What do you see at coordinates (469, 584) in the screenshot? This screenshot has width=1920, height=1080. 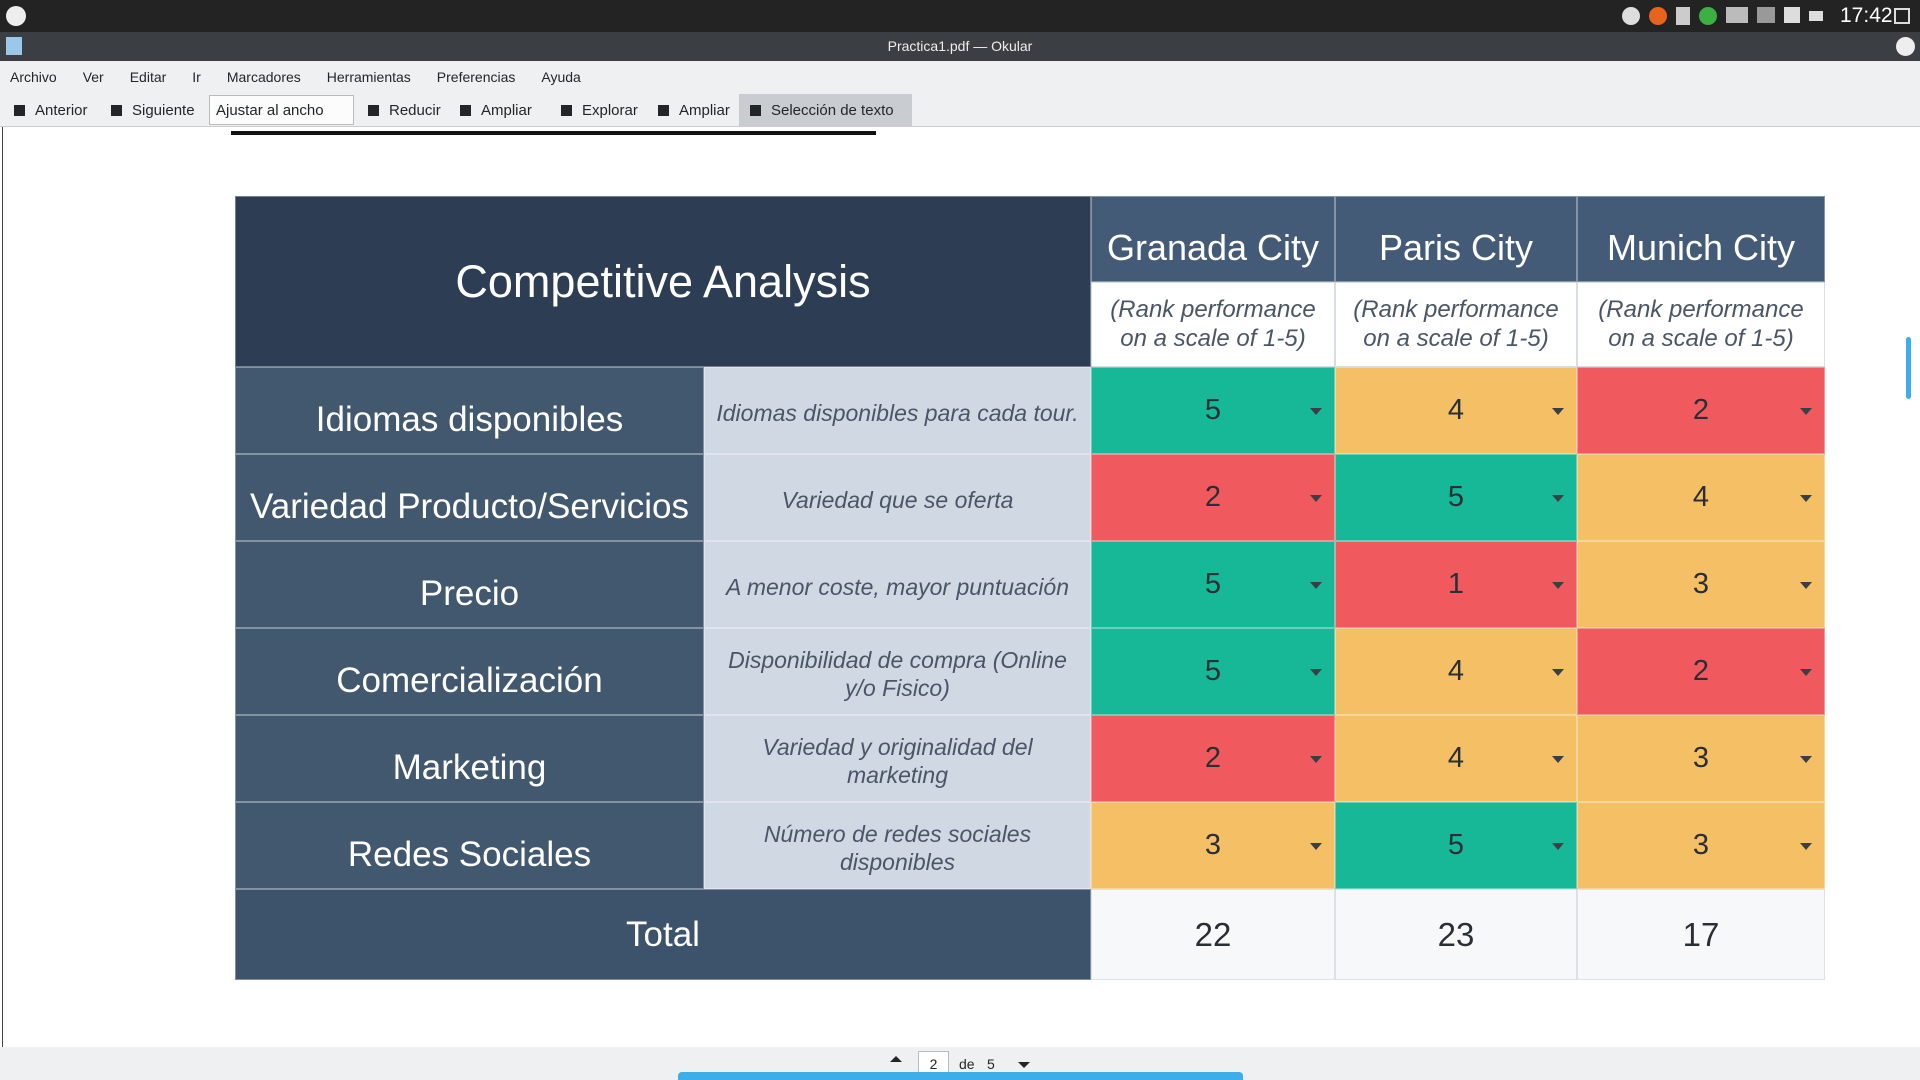 I see `row-label: Precio` at bounding box center [469, 584].